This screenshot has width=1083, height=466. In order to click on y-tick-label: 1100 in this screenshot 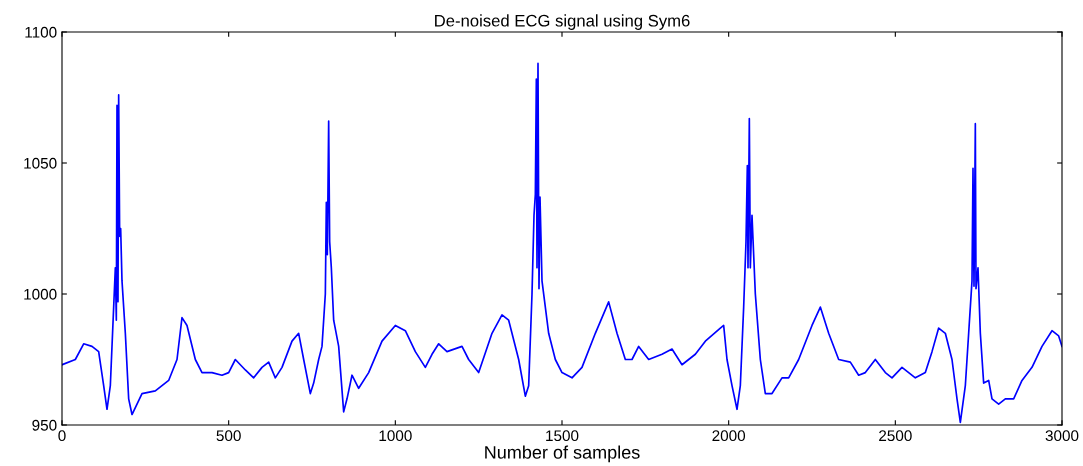, I will do `click(41, 32)`.